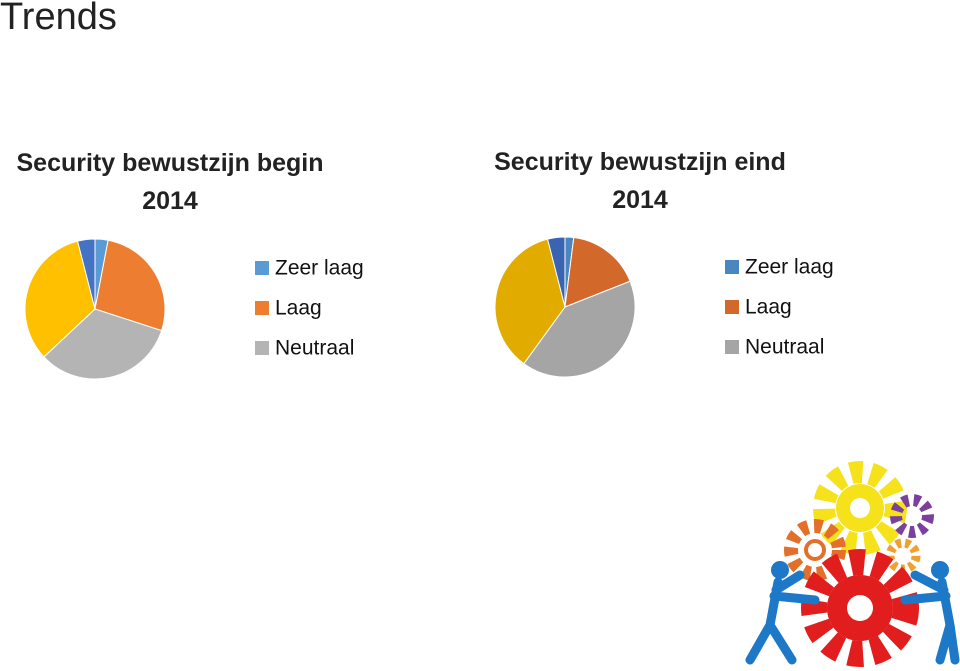  What do you see at coordinates (640, 181) in the screenshot?
I see `chart-title: Security bewustzijn eind 2014` at bounding box center [640, 181].